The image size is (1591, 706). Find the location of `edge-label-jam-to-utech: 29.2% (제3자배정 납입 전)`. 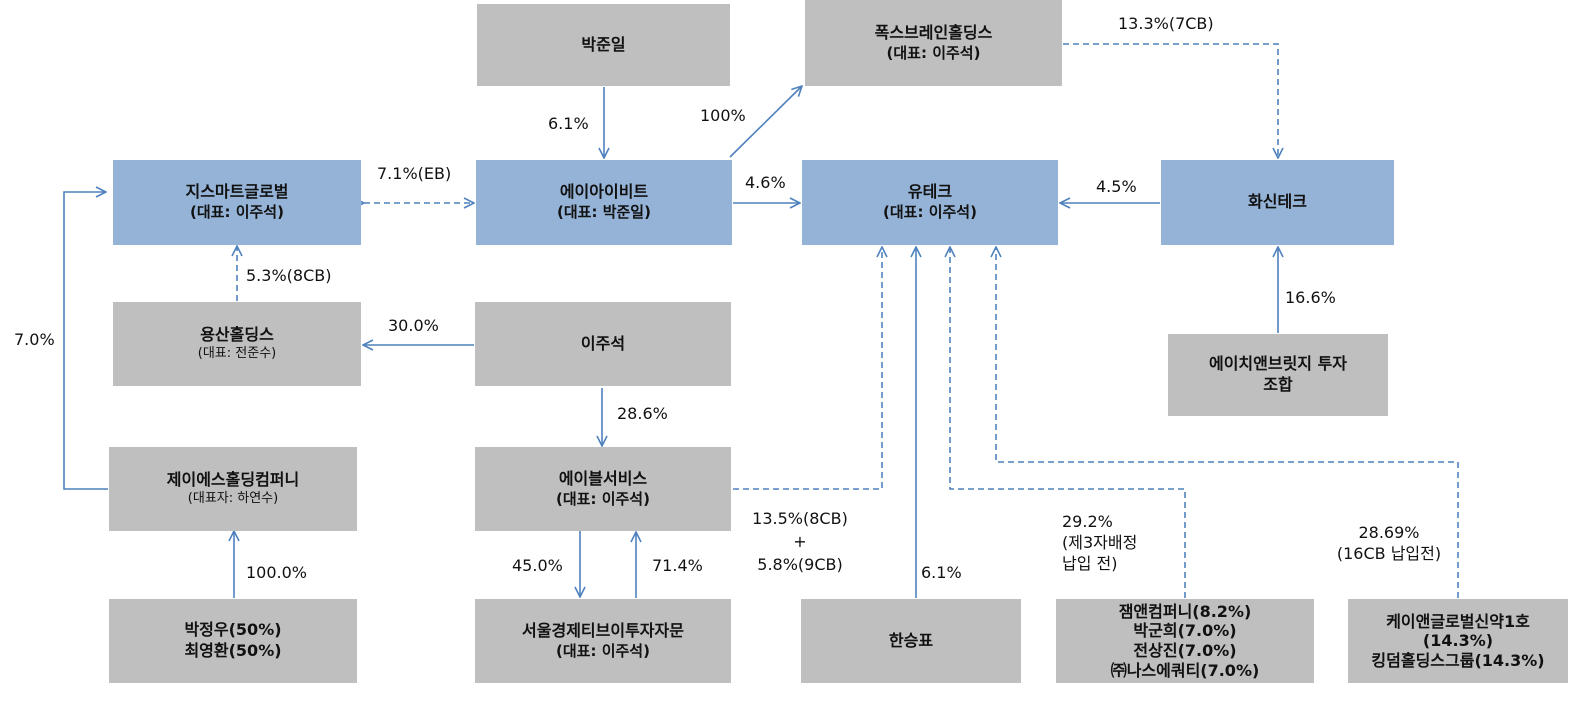

edge-label-jam-to-utech: 29.2% (제3자배정 납입 전) is located at coordinates (1099, 543).